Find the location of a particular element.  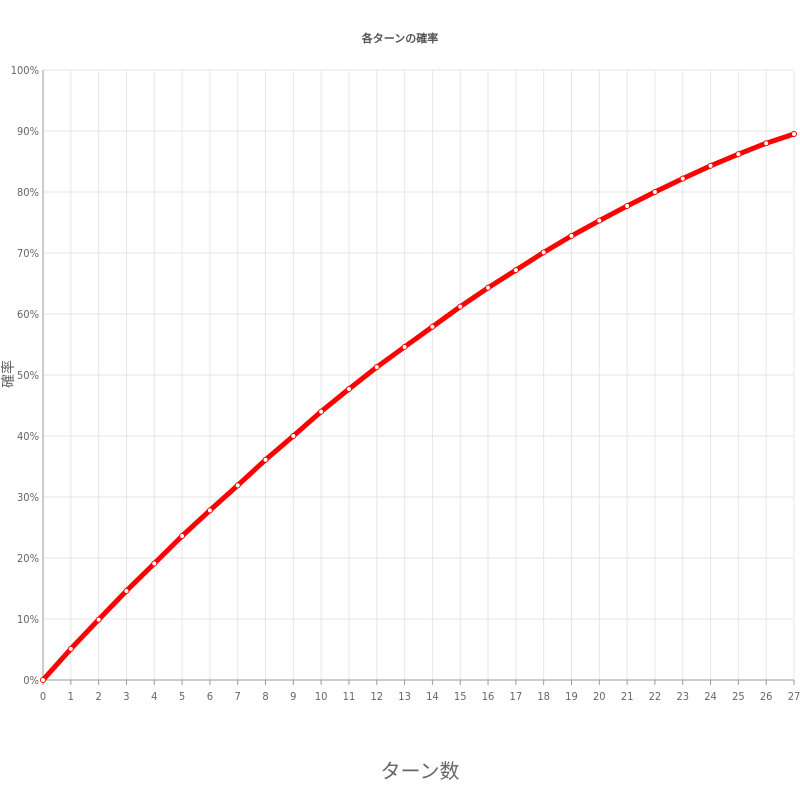

x-tick-label: 6 is located at coordinates (210, 696).